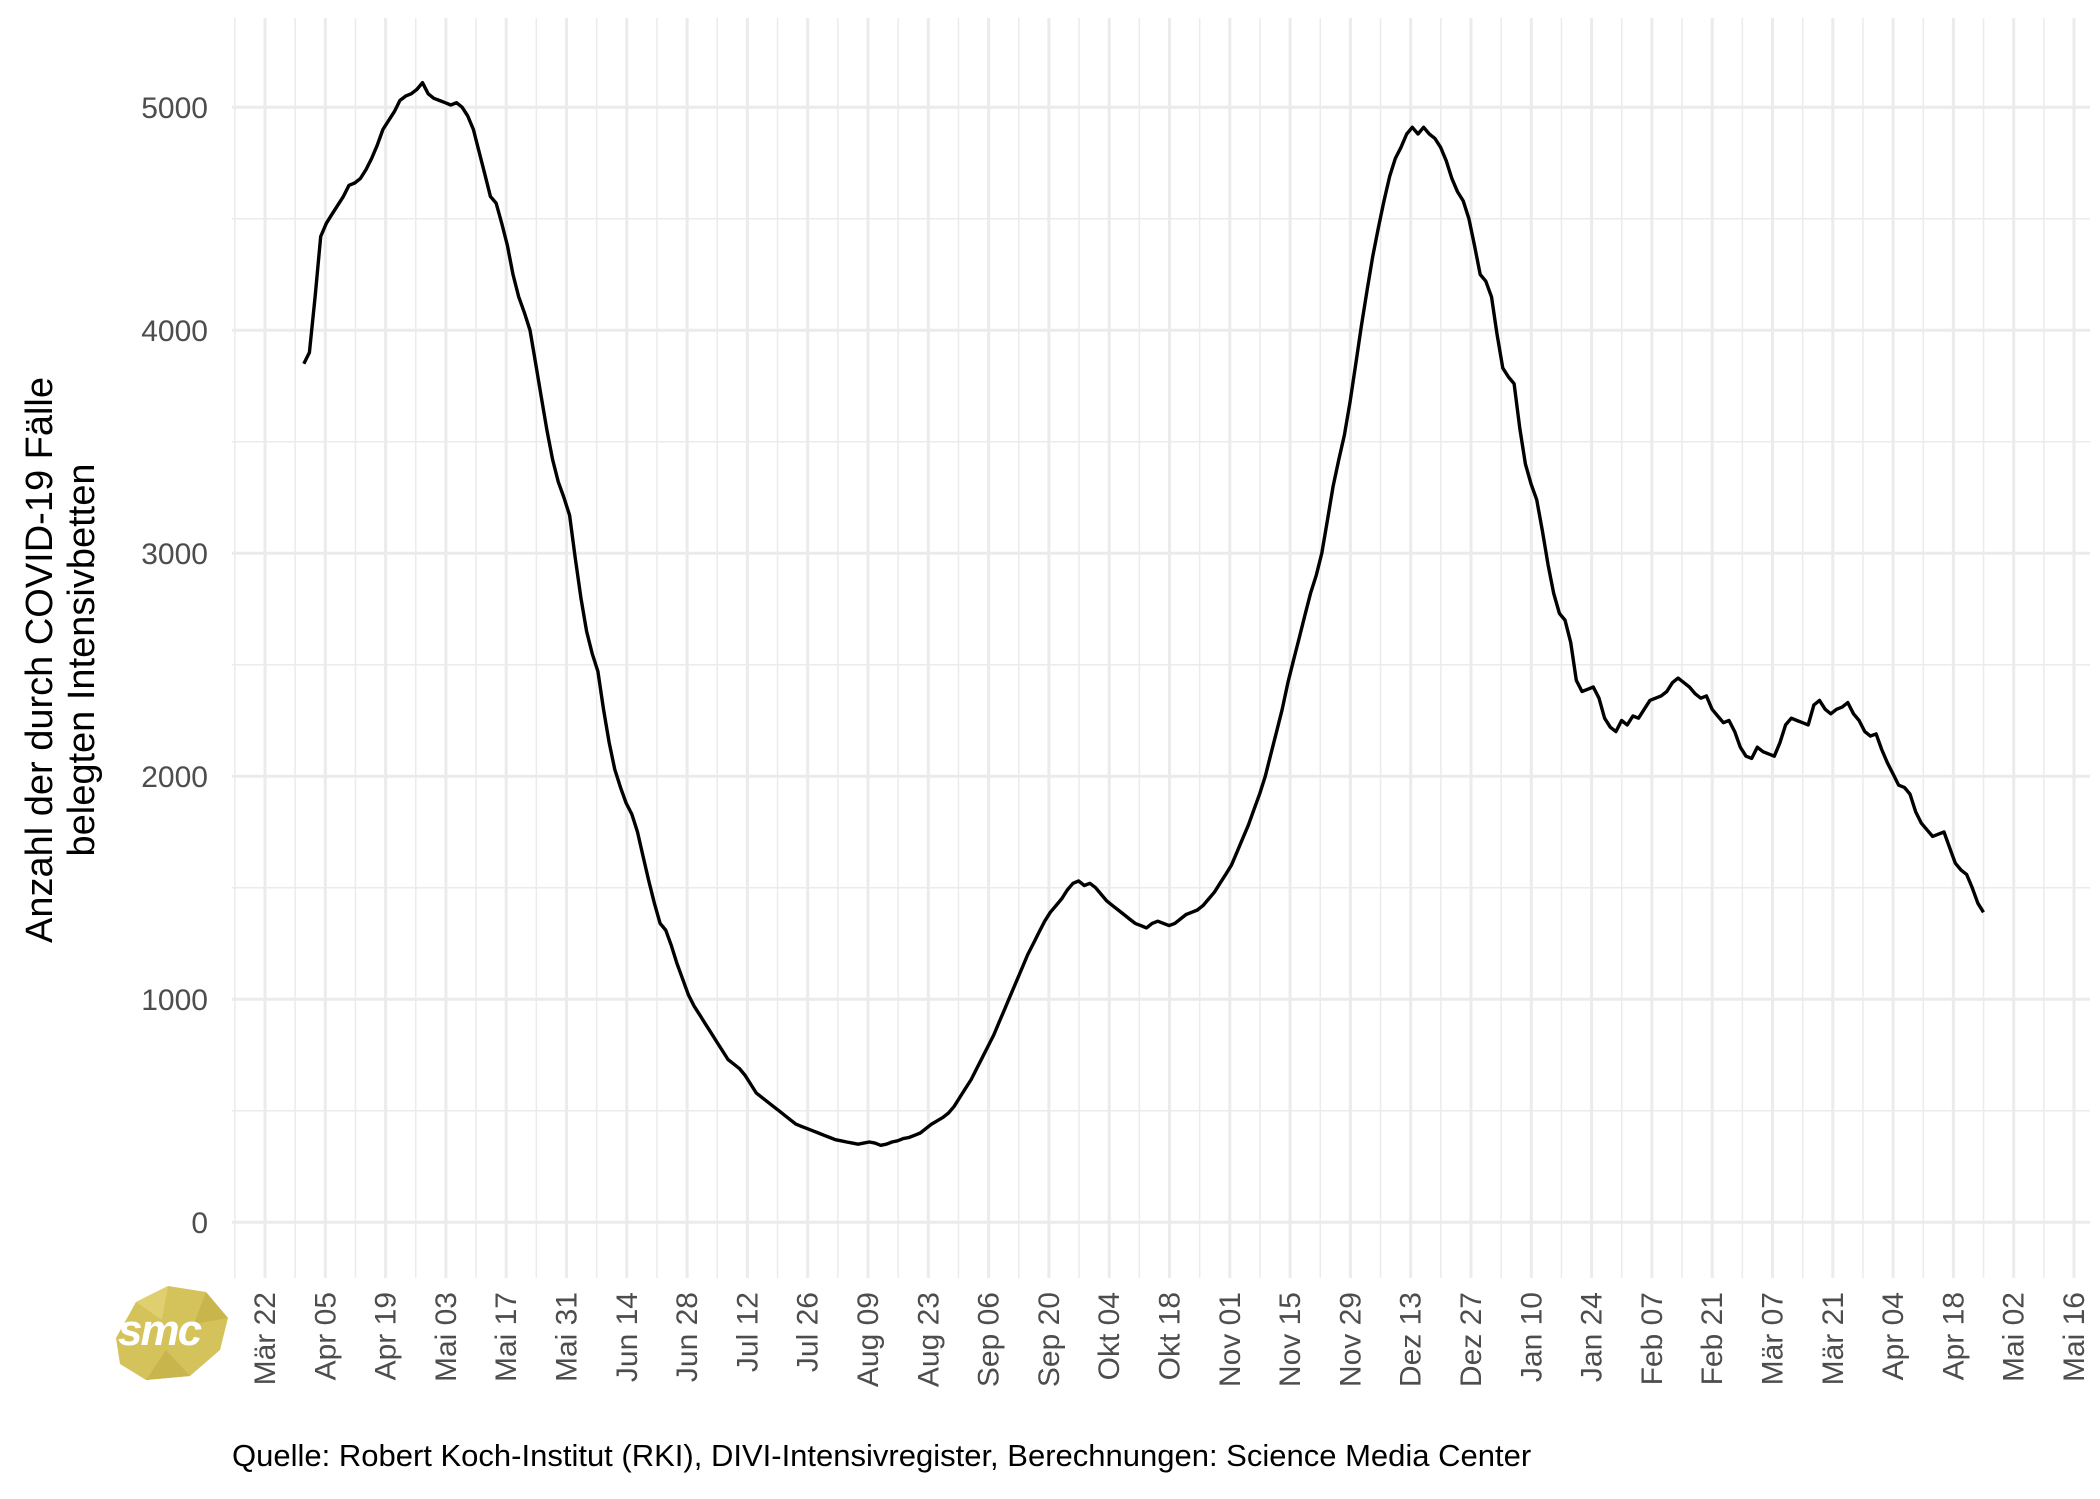 The height and width of the screenshot is (1499, 2100). Describe the element at coordinates (40, 660) in the screenshot. I see `y-axis-title-line: Anzahl der durch COVID-19 Fälle` at that location.